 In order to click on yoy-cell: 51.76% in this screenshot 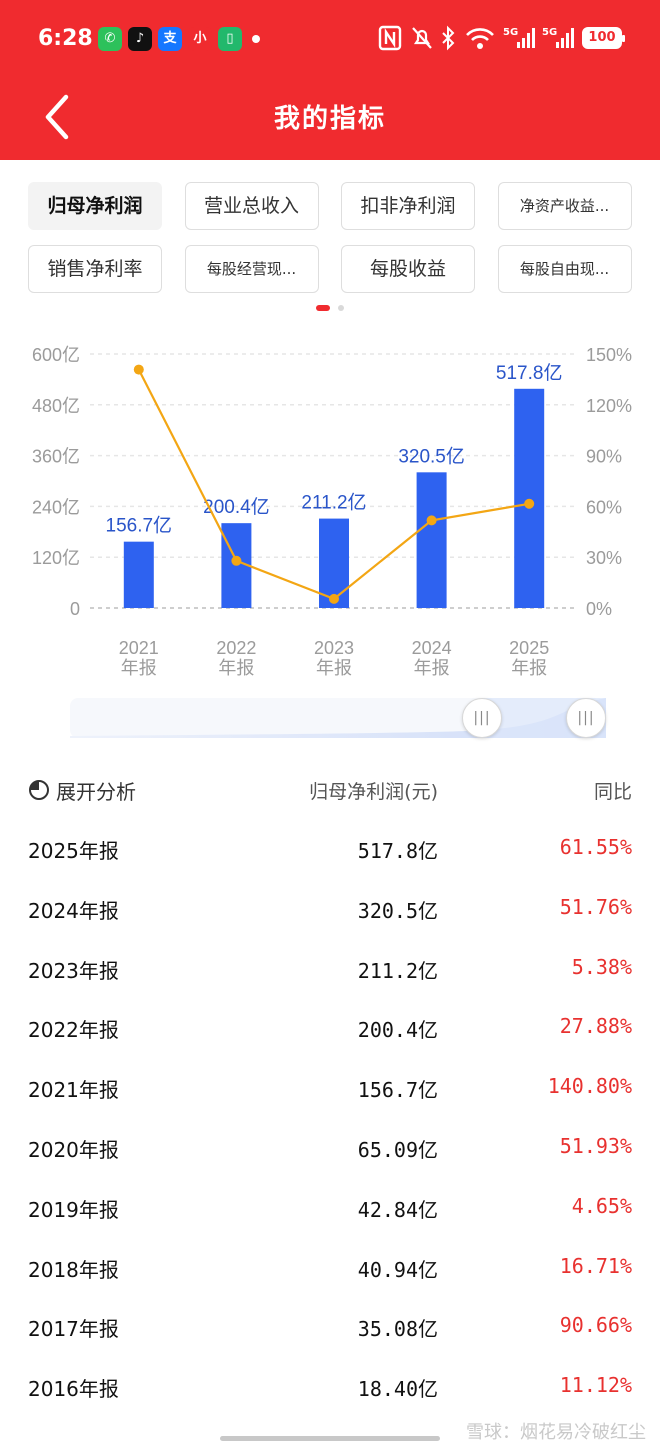, I will do `click(595, 906)`.